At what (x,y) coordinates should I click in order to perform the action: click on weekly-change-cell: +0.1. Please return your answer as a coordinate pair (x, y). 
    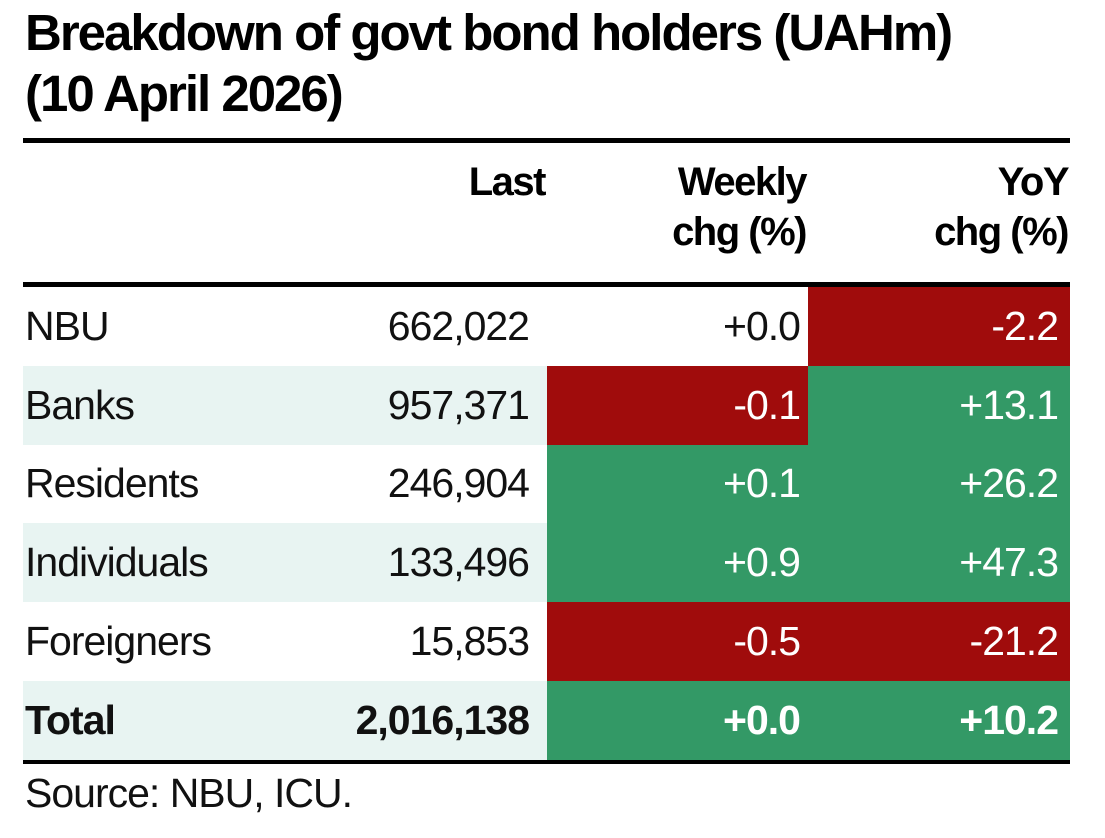
    Looking at the image, I should click on (677, 484).